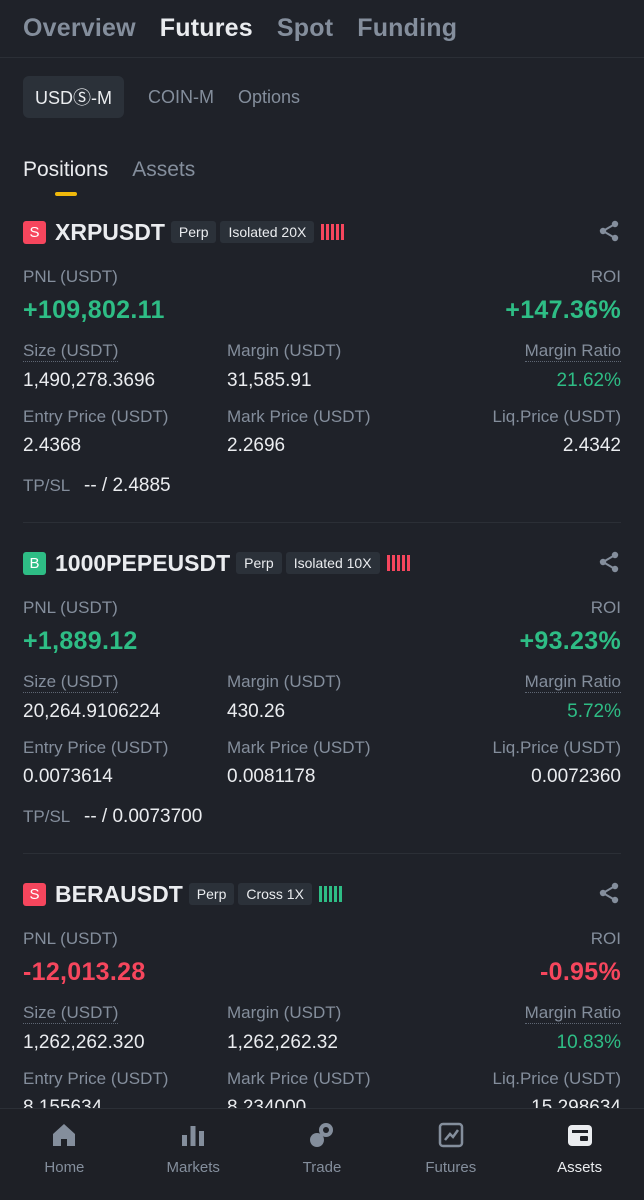 This screenshot has width=644, height=1200. What do you see at coordinates (63, 1102) in the screenshot?
I see `entry-price-value: 8.155634` at bounding box center [63, 1102].